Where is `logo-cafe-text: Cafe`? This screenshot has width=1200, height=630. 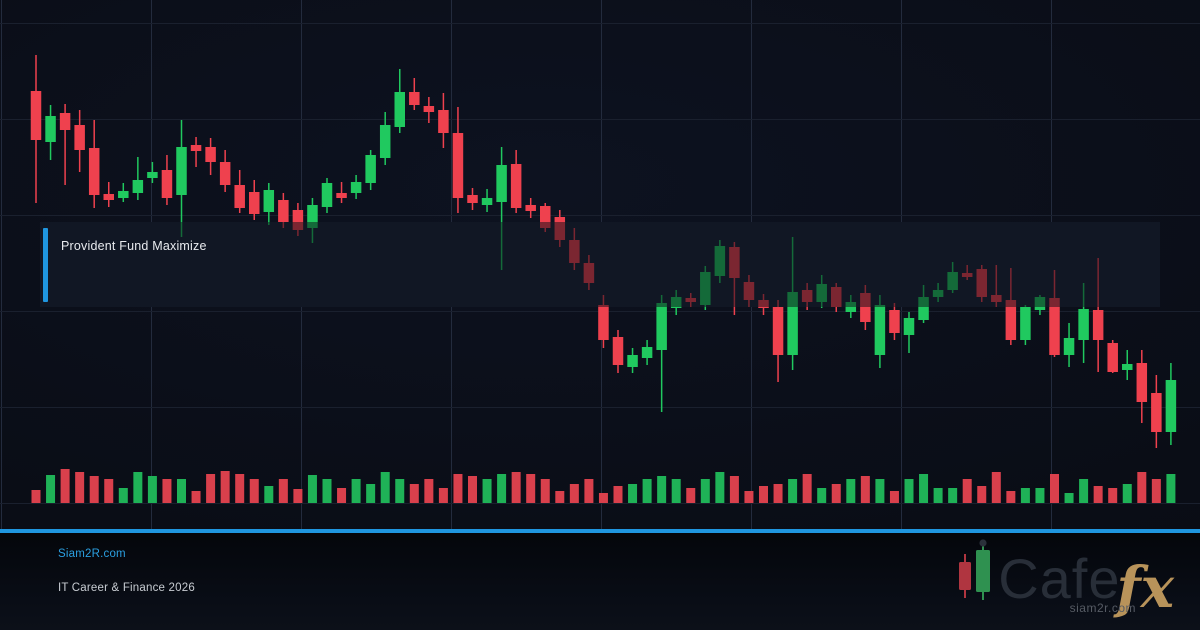
logo-cafe-text: Cafe is located at coordinates (1059, 579).